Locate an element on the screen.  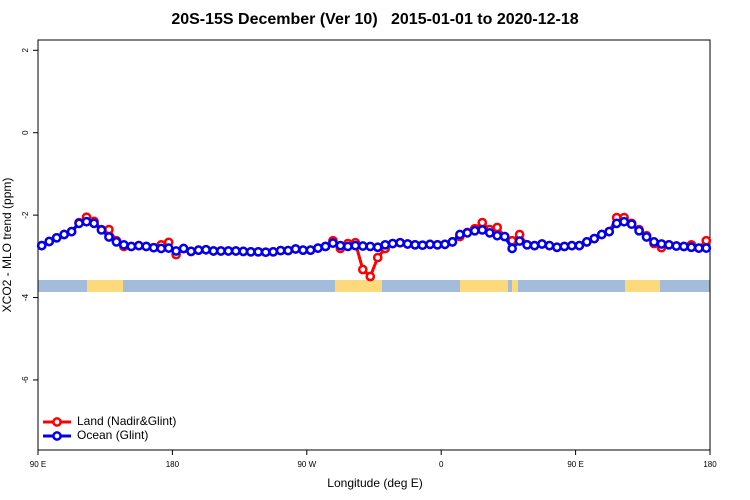
y-tick-label: -2 is located at coordinates (25, 215).